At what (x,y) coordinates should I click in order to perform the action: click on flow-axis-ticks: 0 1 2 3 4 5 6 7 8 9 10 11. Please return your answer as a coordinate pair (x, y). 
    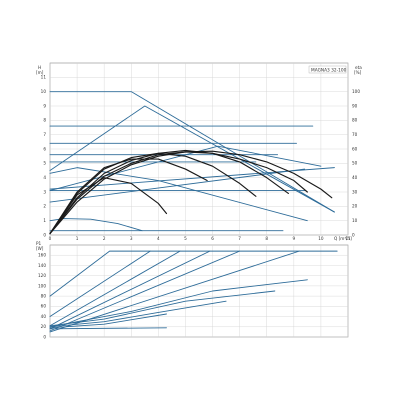
    Looking at the image, I should click on (200, 238).